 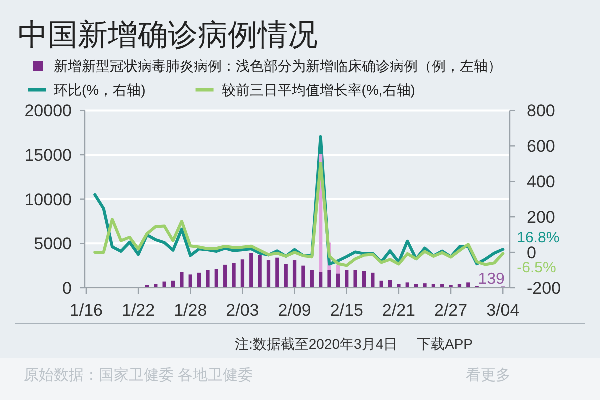 What do you see at coordinates (399, 310) in the screenshot?
I see `x-tick-label: 2/21` at bounding box center [399, 310].